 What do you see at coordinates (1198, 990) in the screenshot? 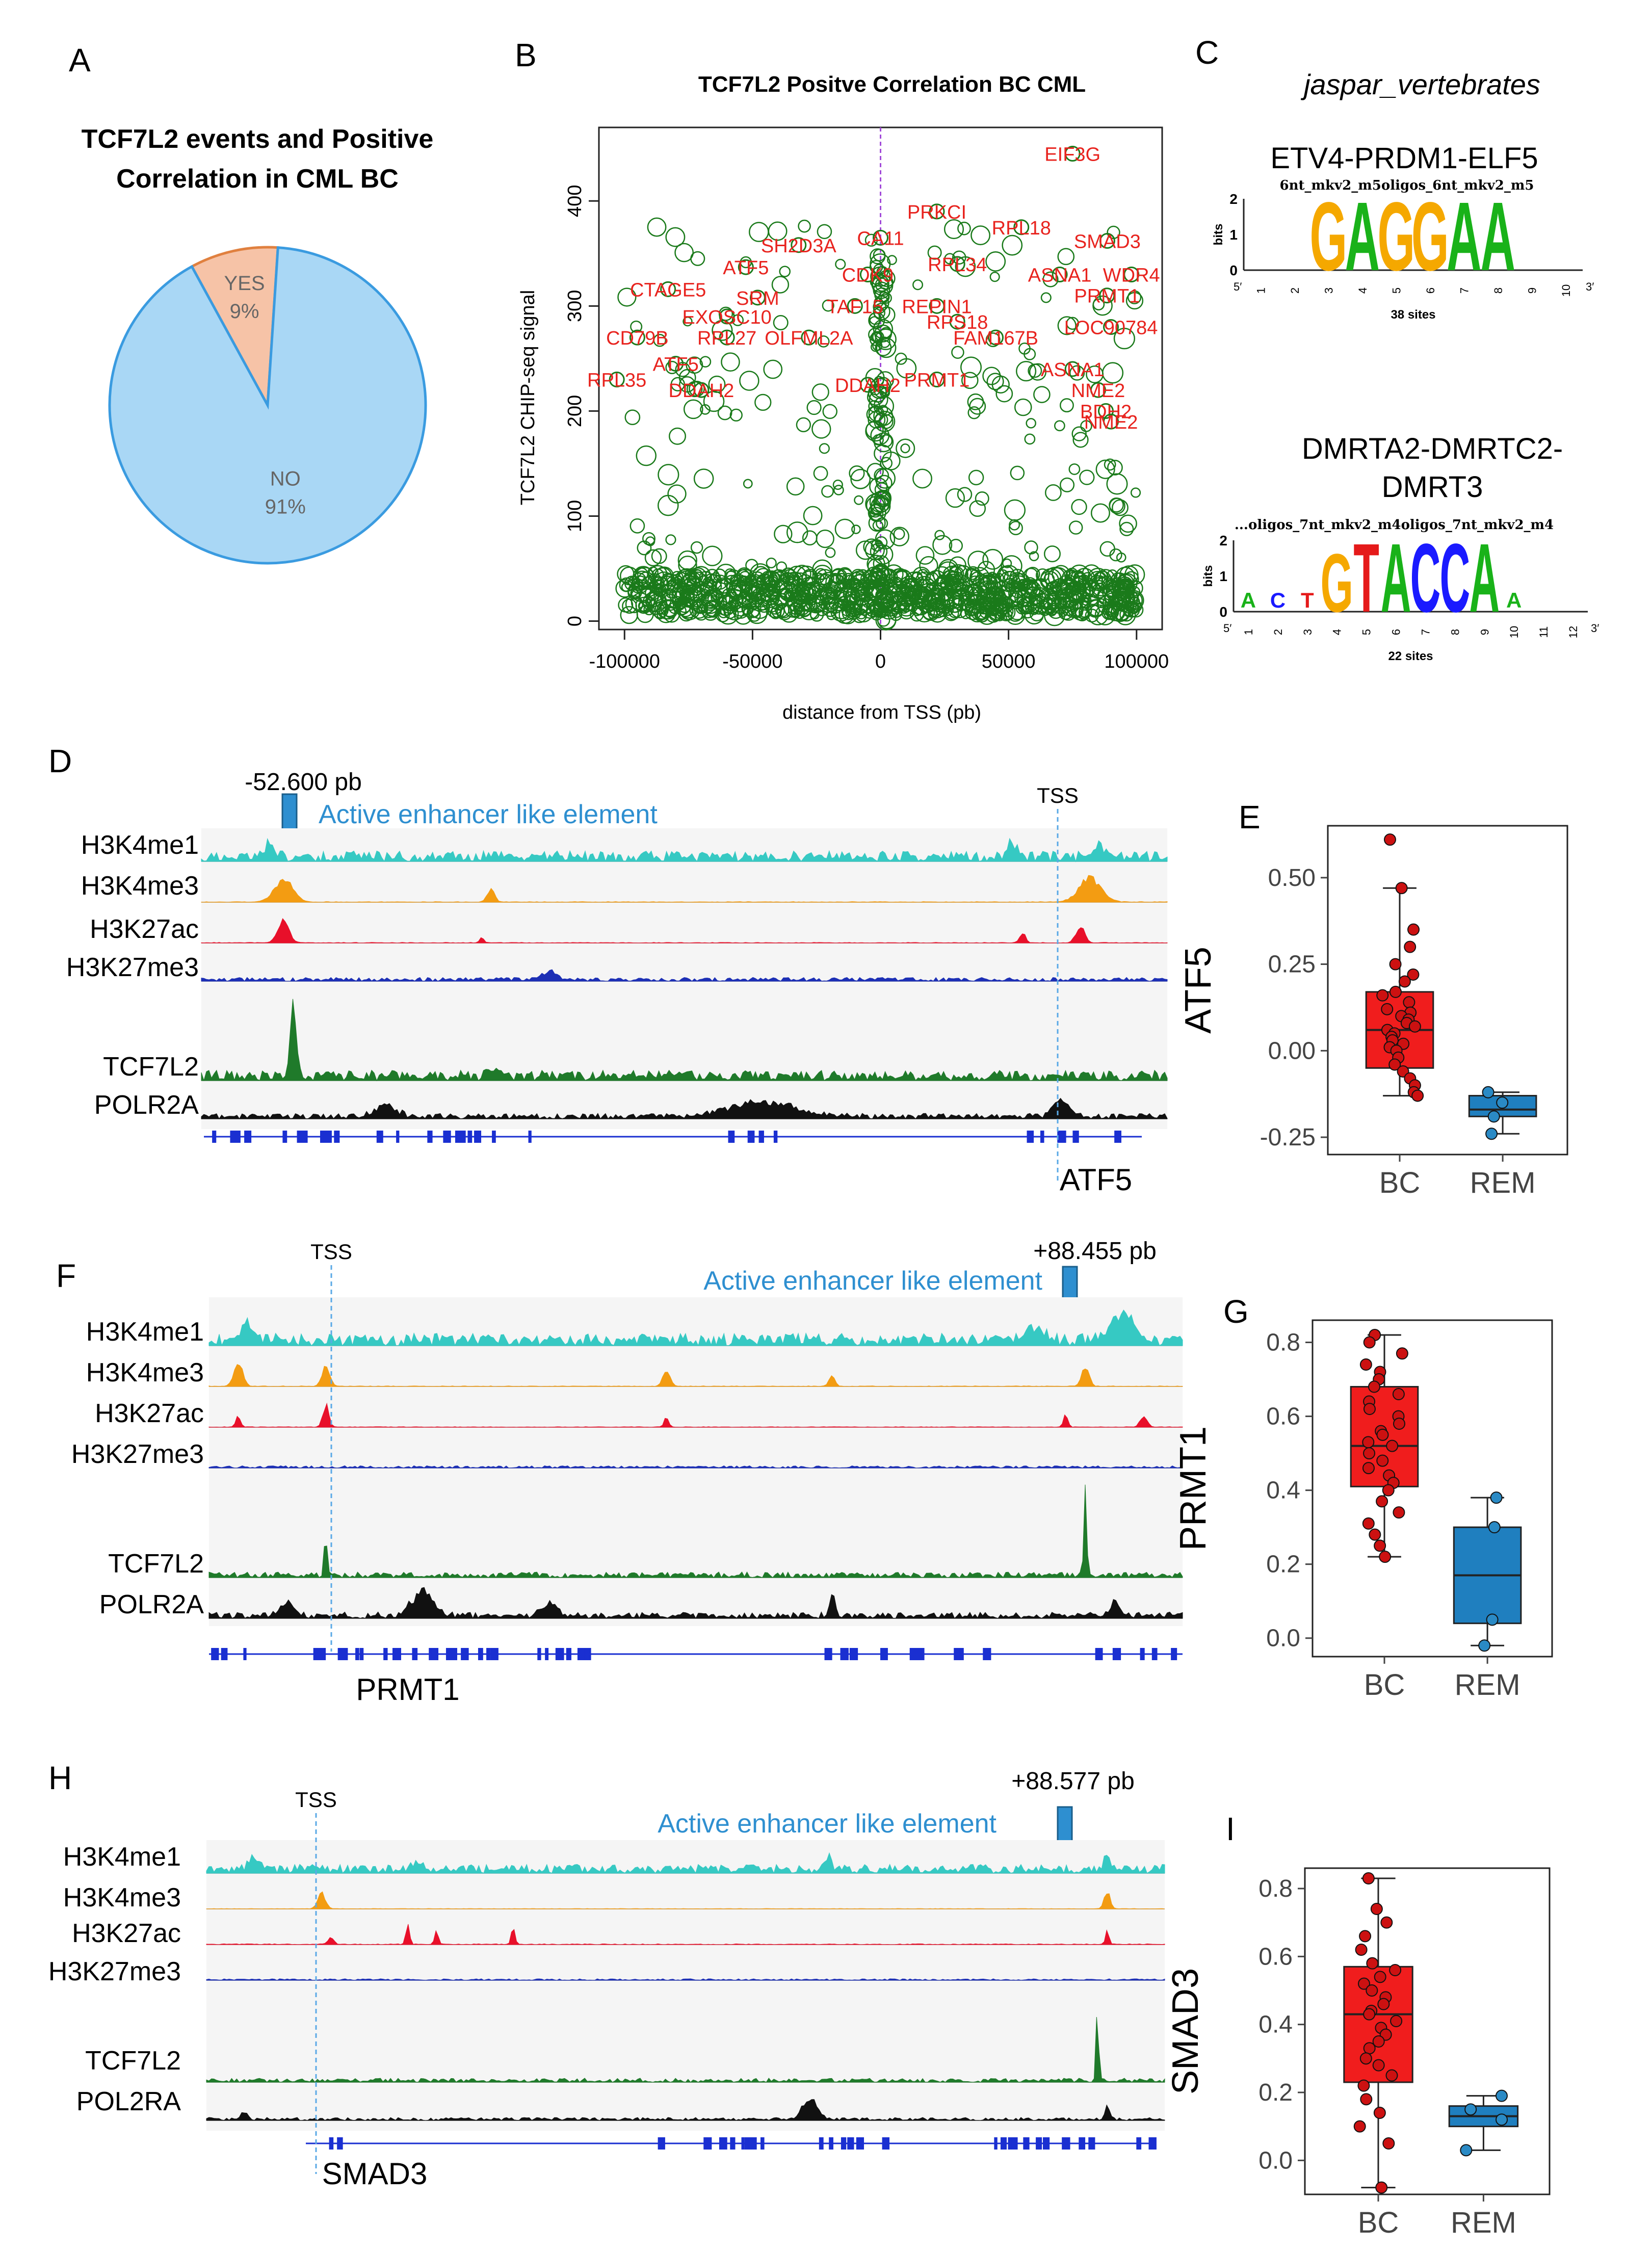
I see `box-y-axis-label: ATF5` at bounding box center [1198, 990].